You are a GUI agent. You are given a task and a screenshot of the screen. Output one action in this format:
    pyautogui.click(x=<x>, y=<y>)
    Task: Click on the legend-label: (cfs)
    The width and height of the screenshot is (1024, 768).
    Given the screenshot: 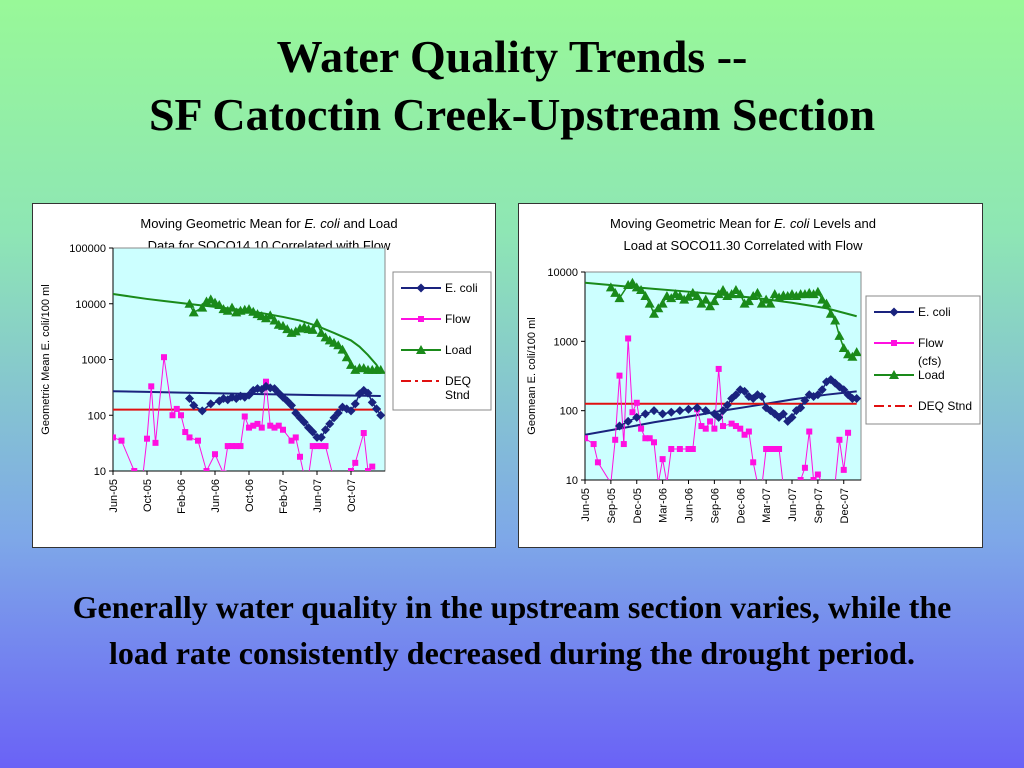 What is the action you would take?
    pyautogui.click(x=929, y=361)
    